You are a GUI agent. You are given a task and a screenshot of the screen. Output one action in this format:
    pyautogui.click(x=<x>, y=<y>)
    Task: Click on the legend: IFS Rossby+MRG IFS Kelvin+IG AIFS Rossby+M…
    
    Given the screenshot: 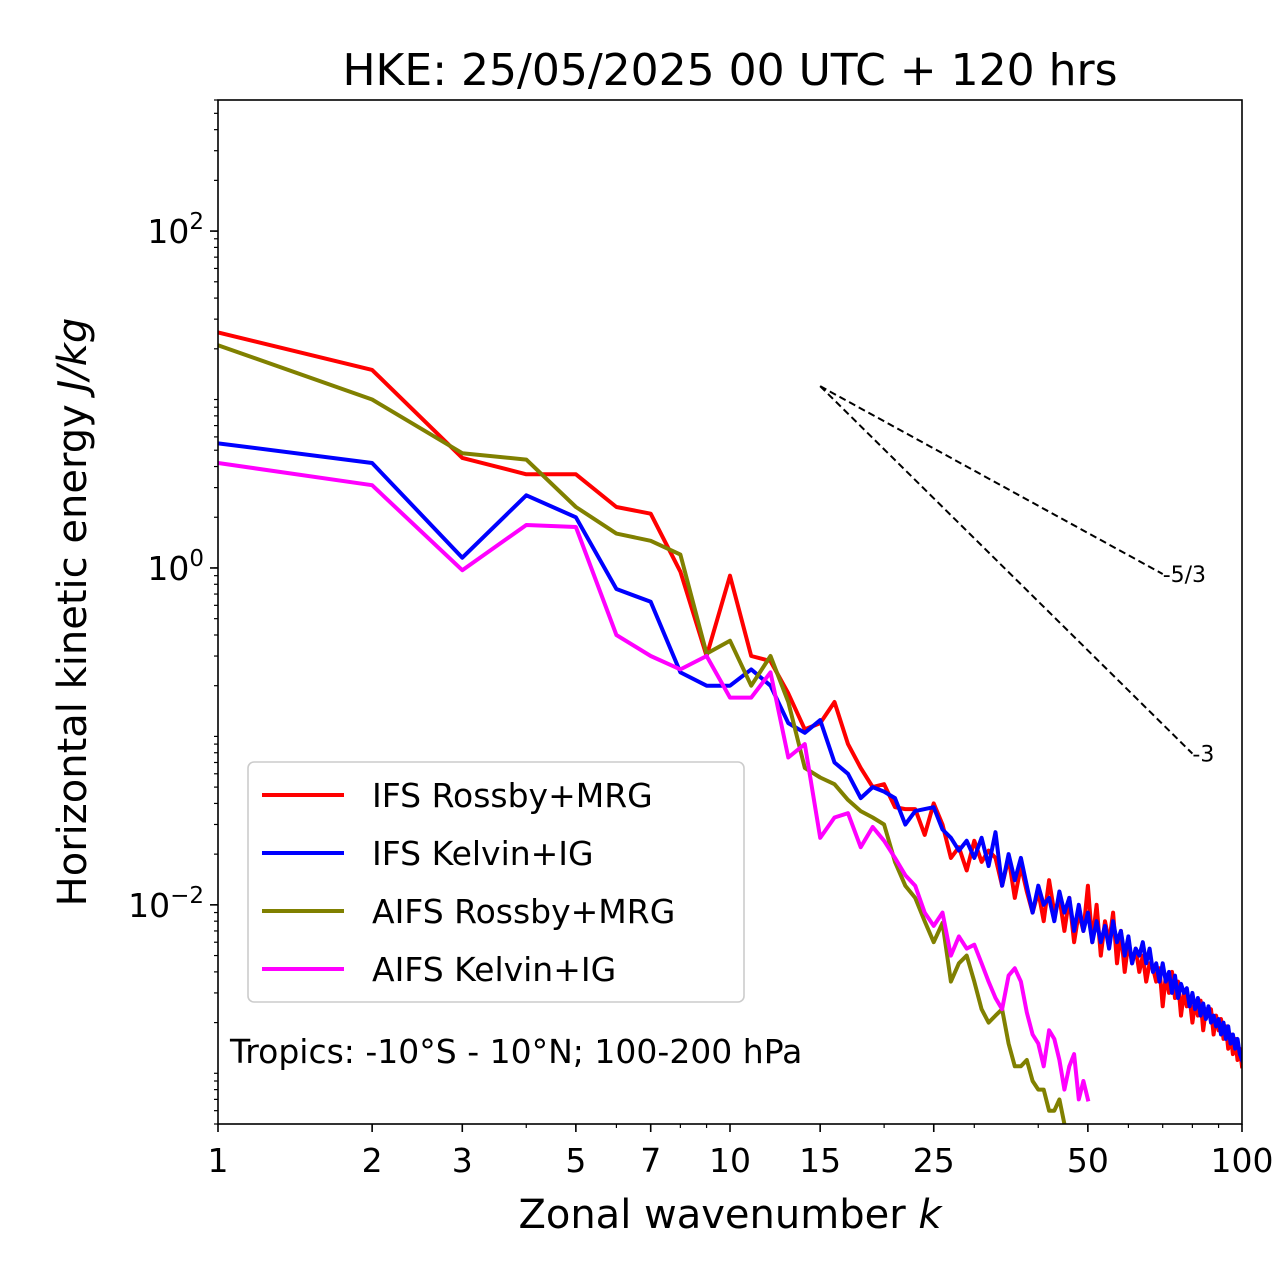 What is the action you would take?
    pyautogui.click(x=496, y=882)
    